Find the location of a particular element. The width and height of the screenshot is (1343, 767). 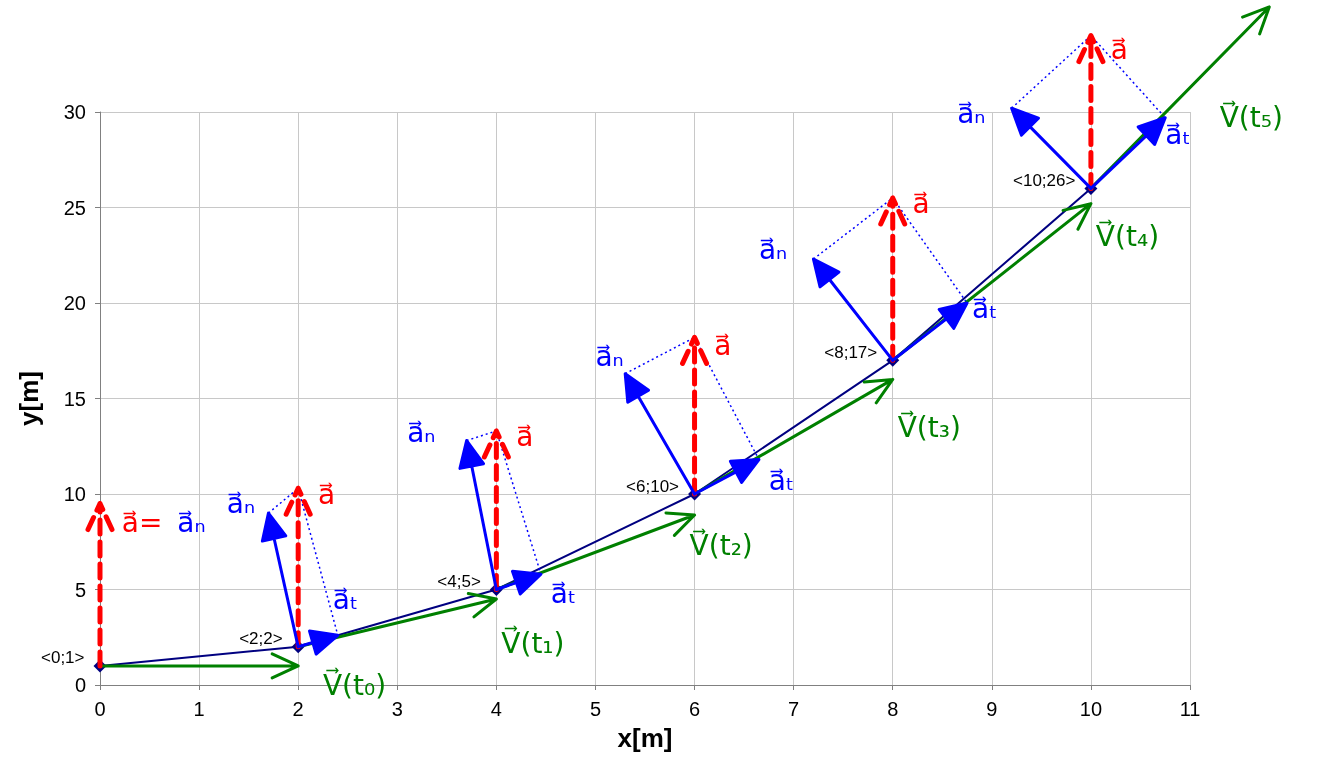

y-tick-label: 10 is located at coordinates (74, 494).